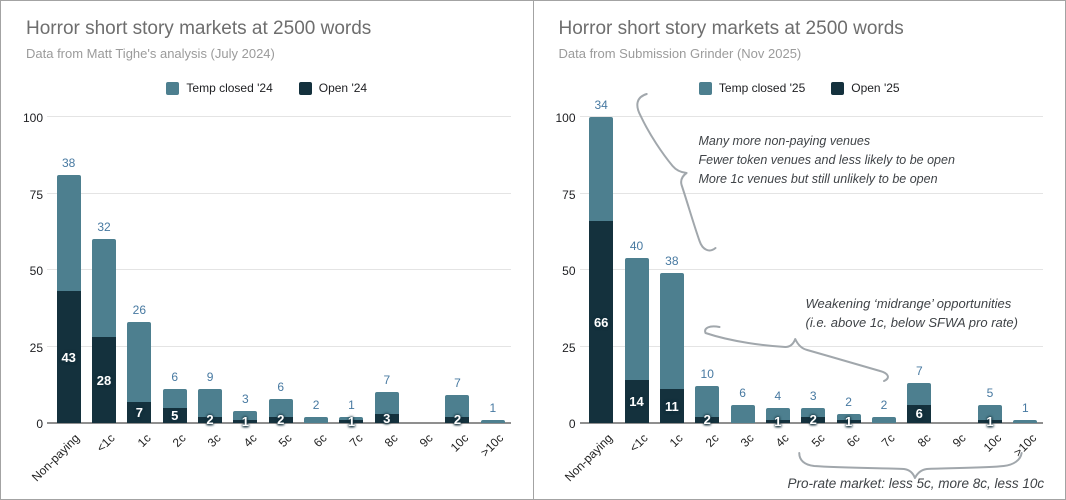 The width and height of the screenshot is (1066, 500). What do you see at coordinates (884, 404) in the screenshot?
I see `temp-closed-value-label: 2` at bounding box center [884, 404].